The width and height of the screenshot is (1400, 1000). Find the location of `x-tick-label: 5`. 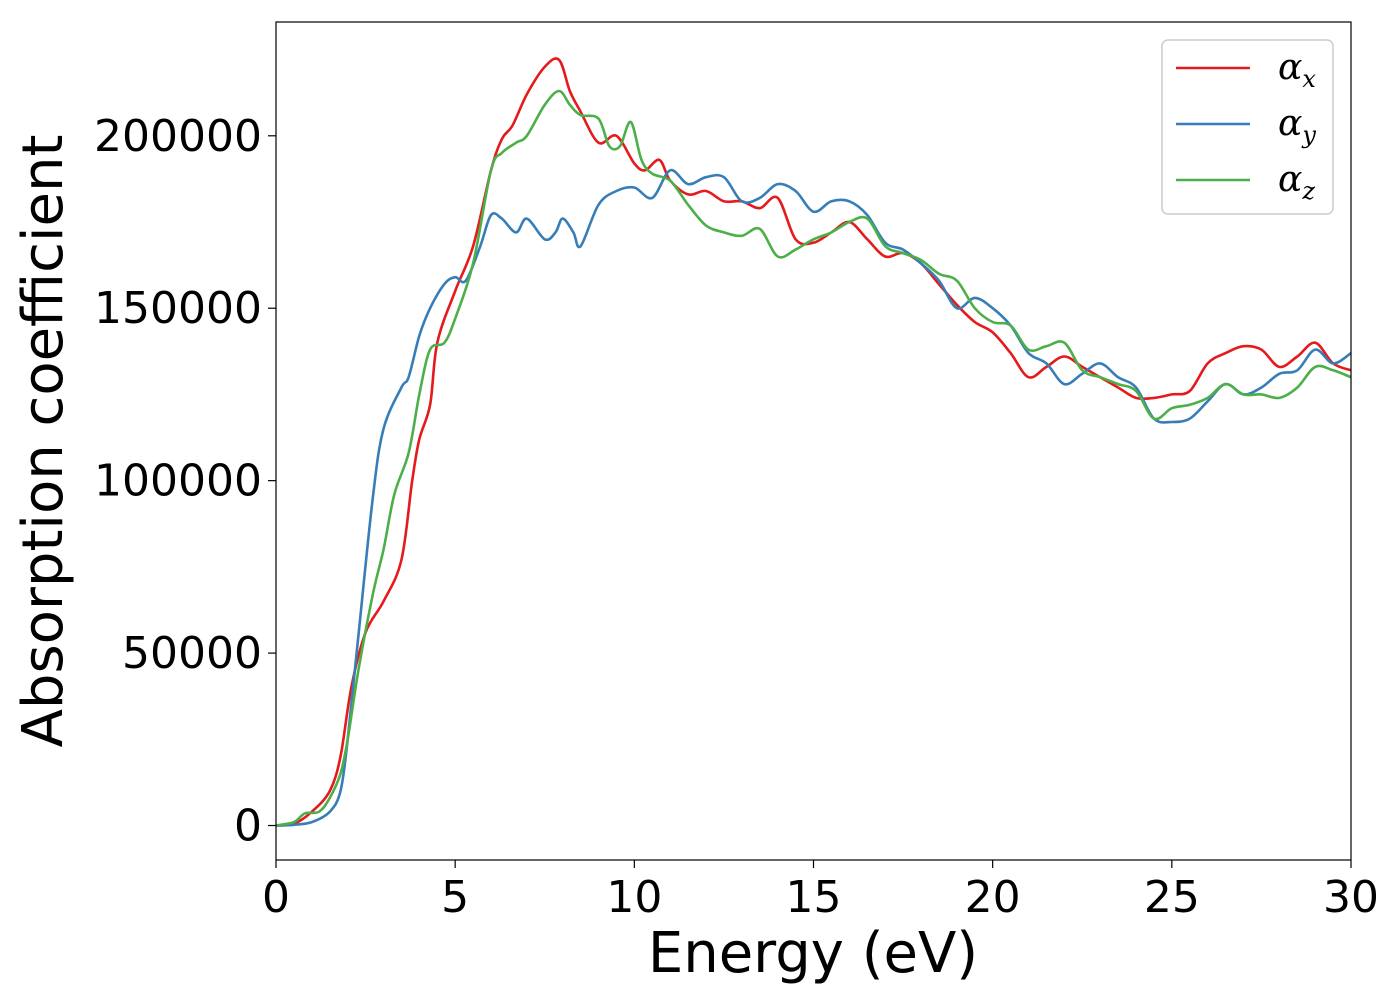

x-tick-label: 5 is located at coordinates (455, 897).